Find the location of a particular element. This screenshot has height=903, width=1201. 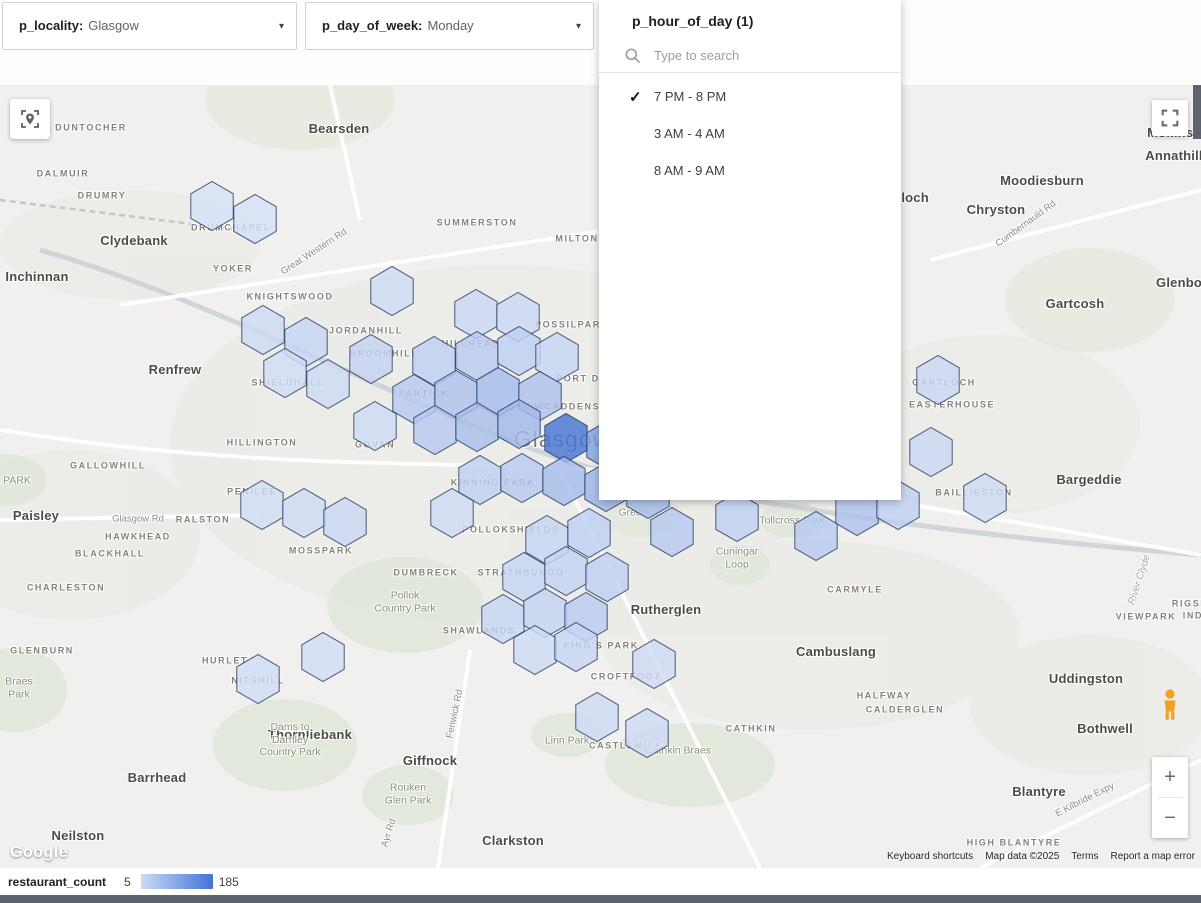

day-filter-label: p_day_of_week: is located at coordinates (372, 25).